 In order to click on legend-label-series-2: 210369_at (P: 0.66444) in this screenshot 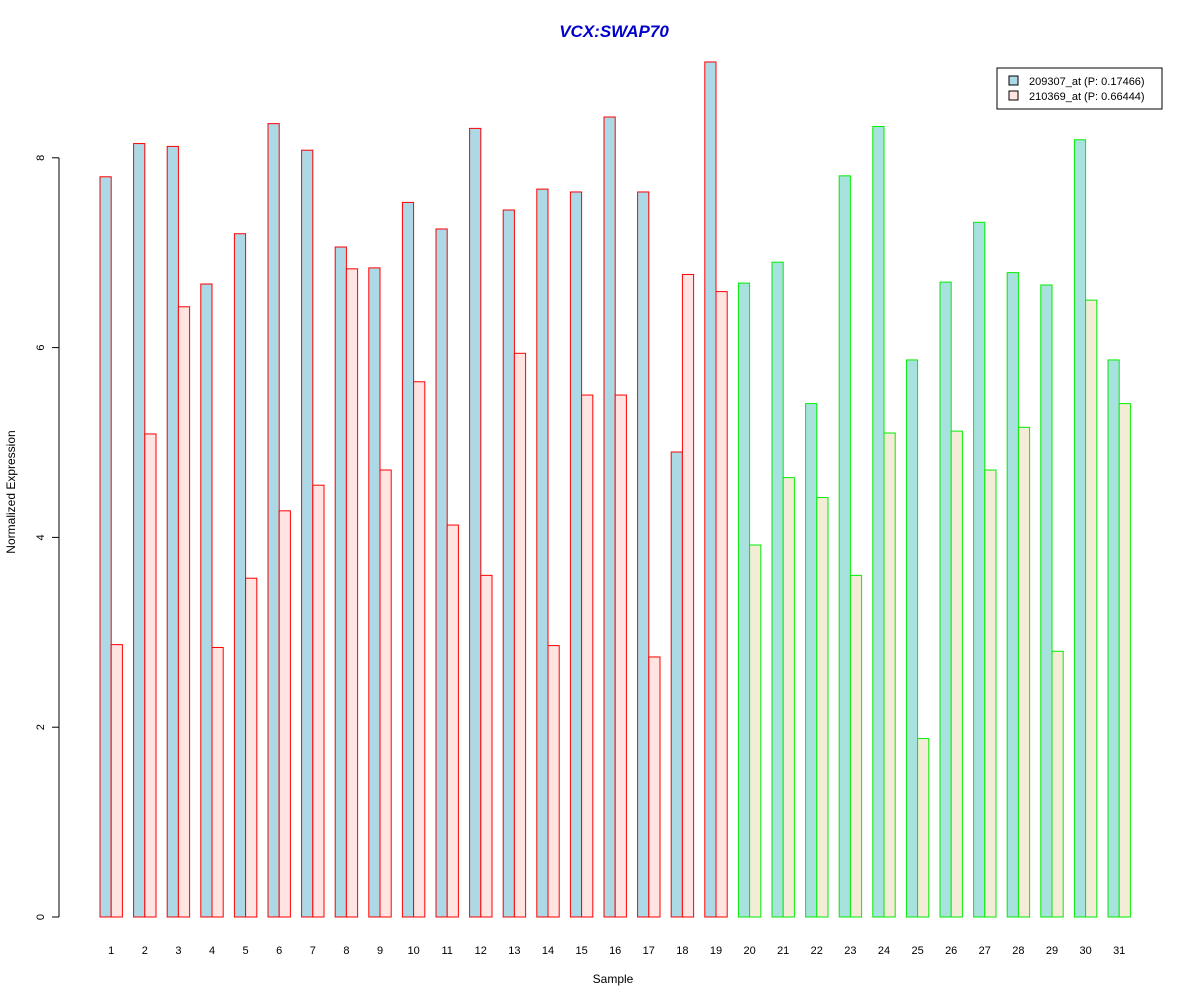, I will do `click(1087, 97)`.